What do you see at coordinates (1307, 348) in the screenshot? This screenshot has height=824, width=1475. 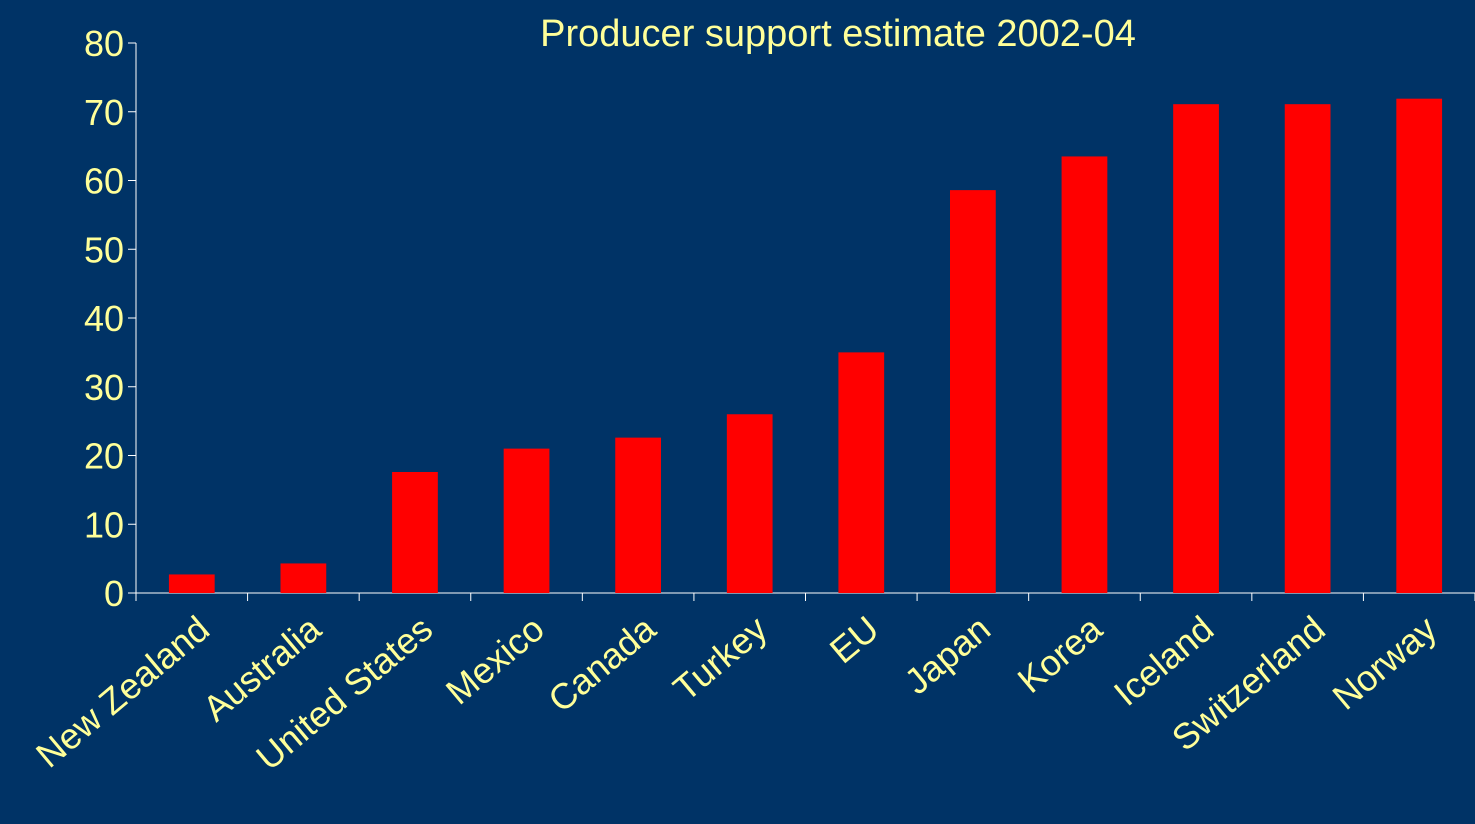 I see `bar-switzerland` at bounding box center [1307, 348].